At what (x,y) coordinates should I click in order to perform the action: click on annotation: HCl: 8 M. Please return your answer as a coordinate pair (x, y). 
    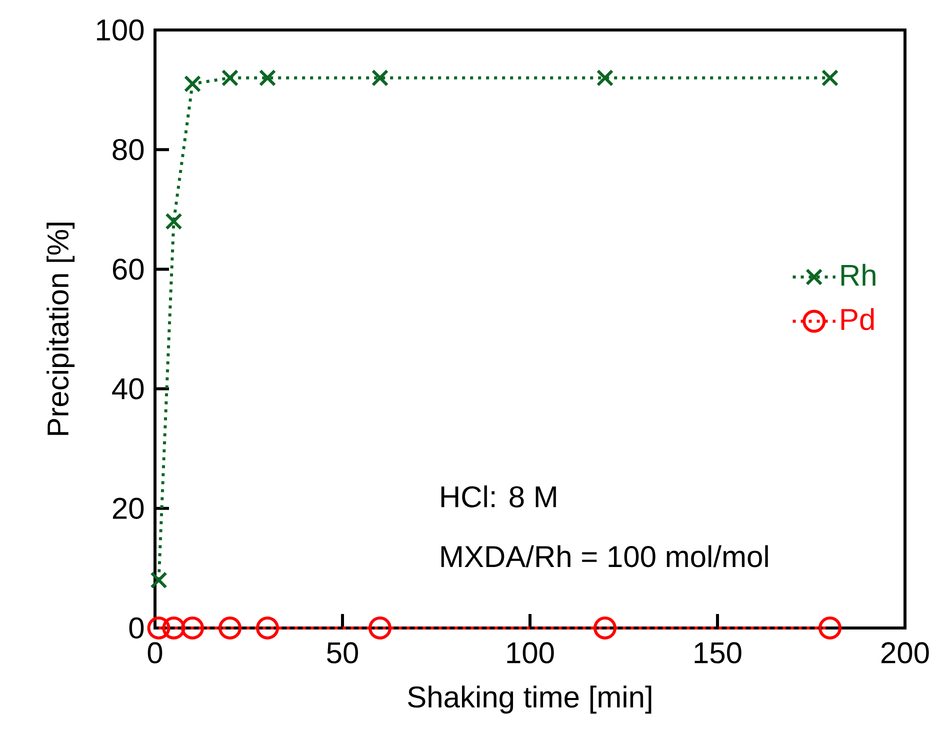
    Looking at the image, I should click on (498, 496).